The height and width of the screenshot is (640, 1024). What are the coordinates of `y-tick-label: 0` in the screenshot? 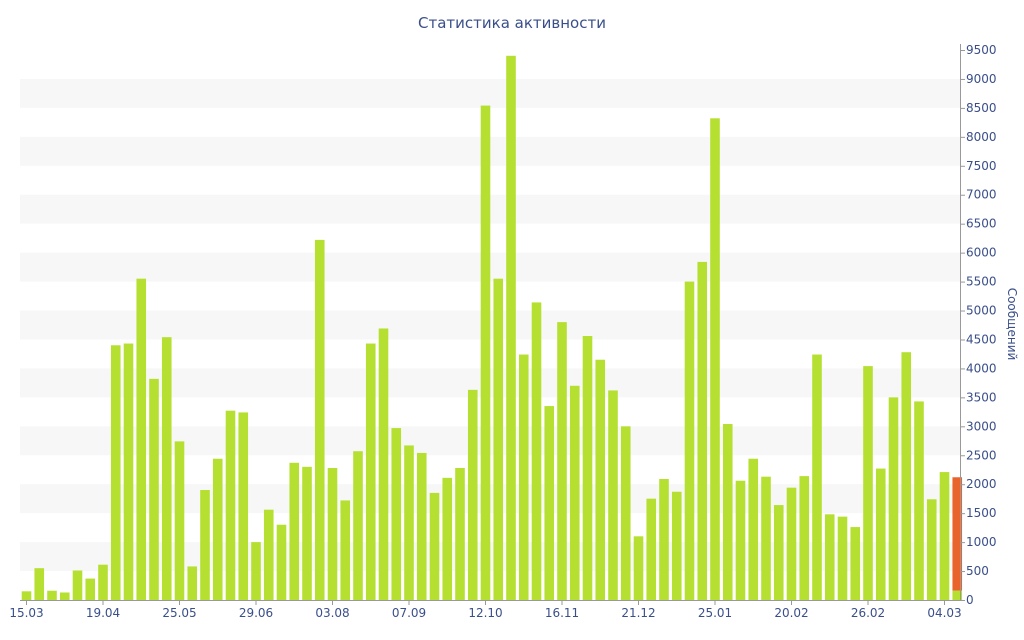 It's located at (970, 600).